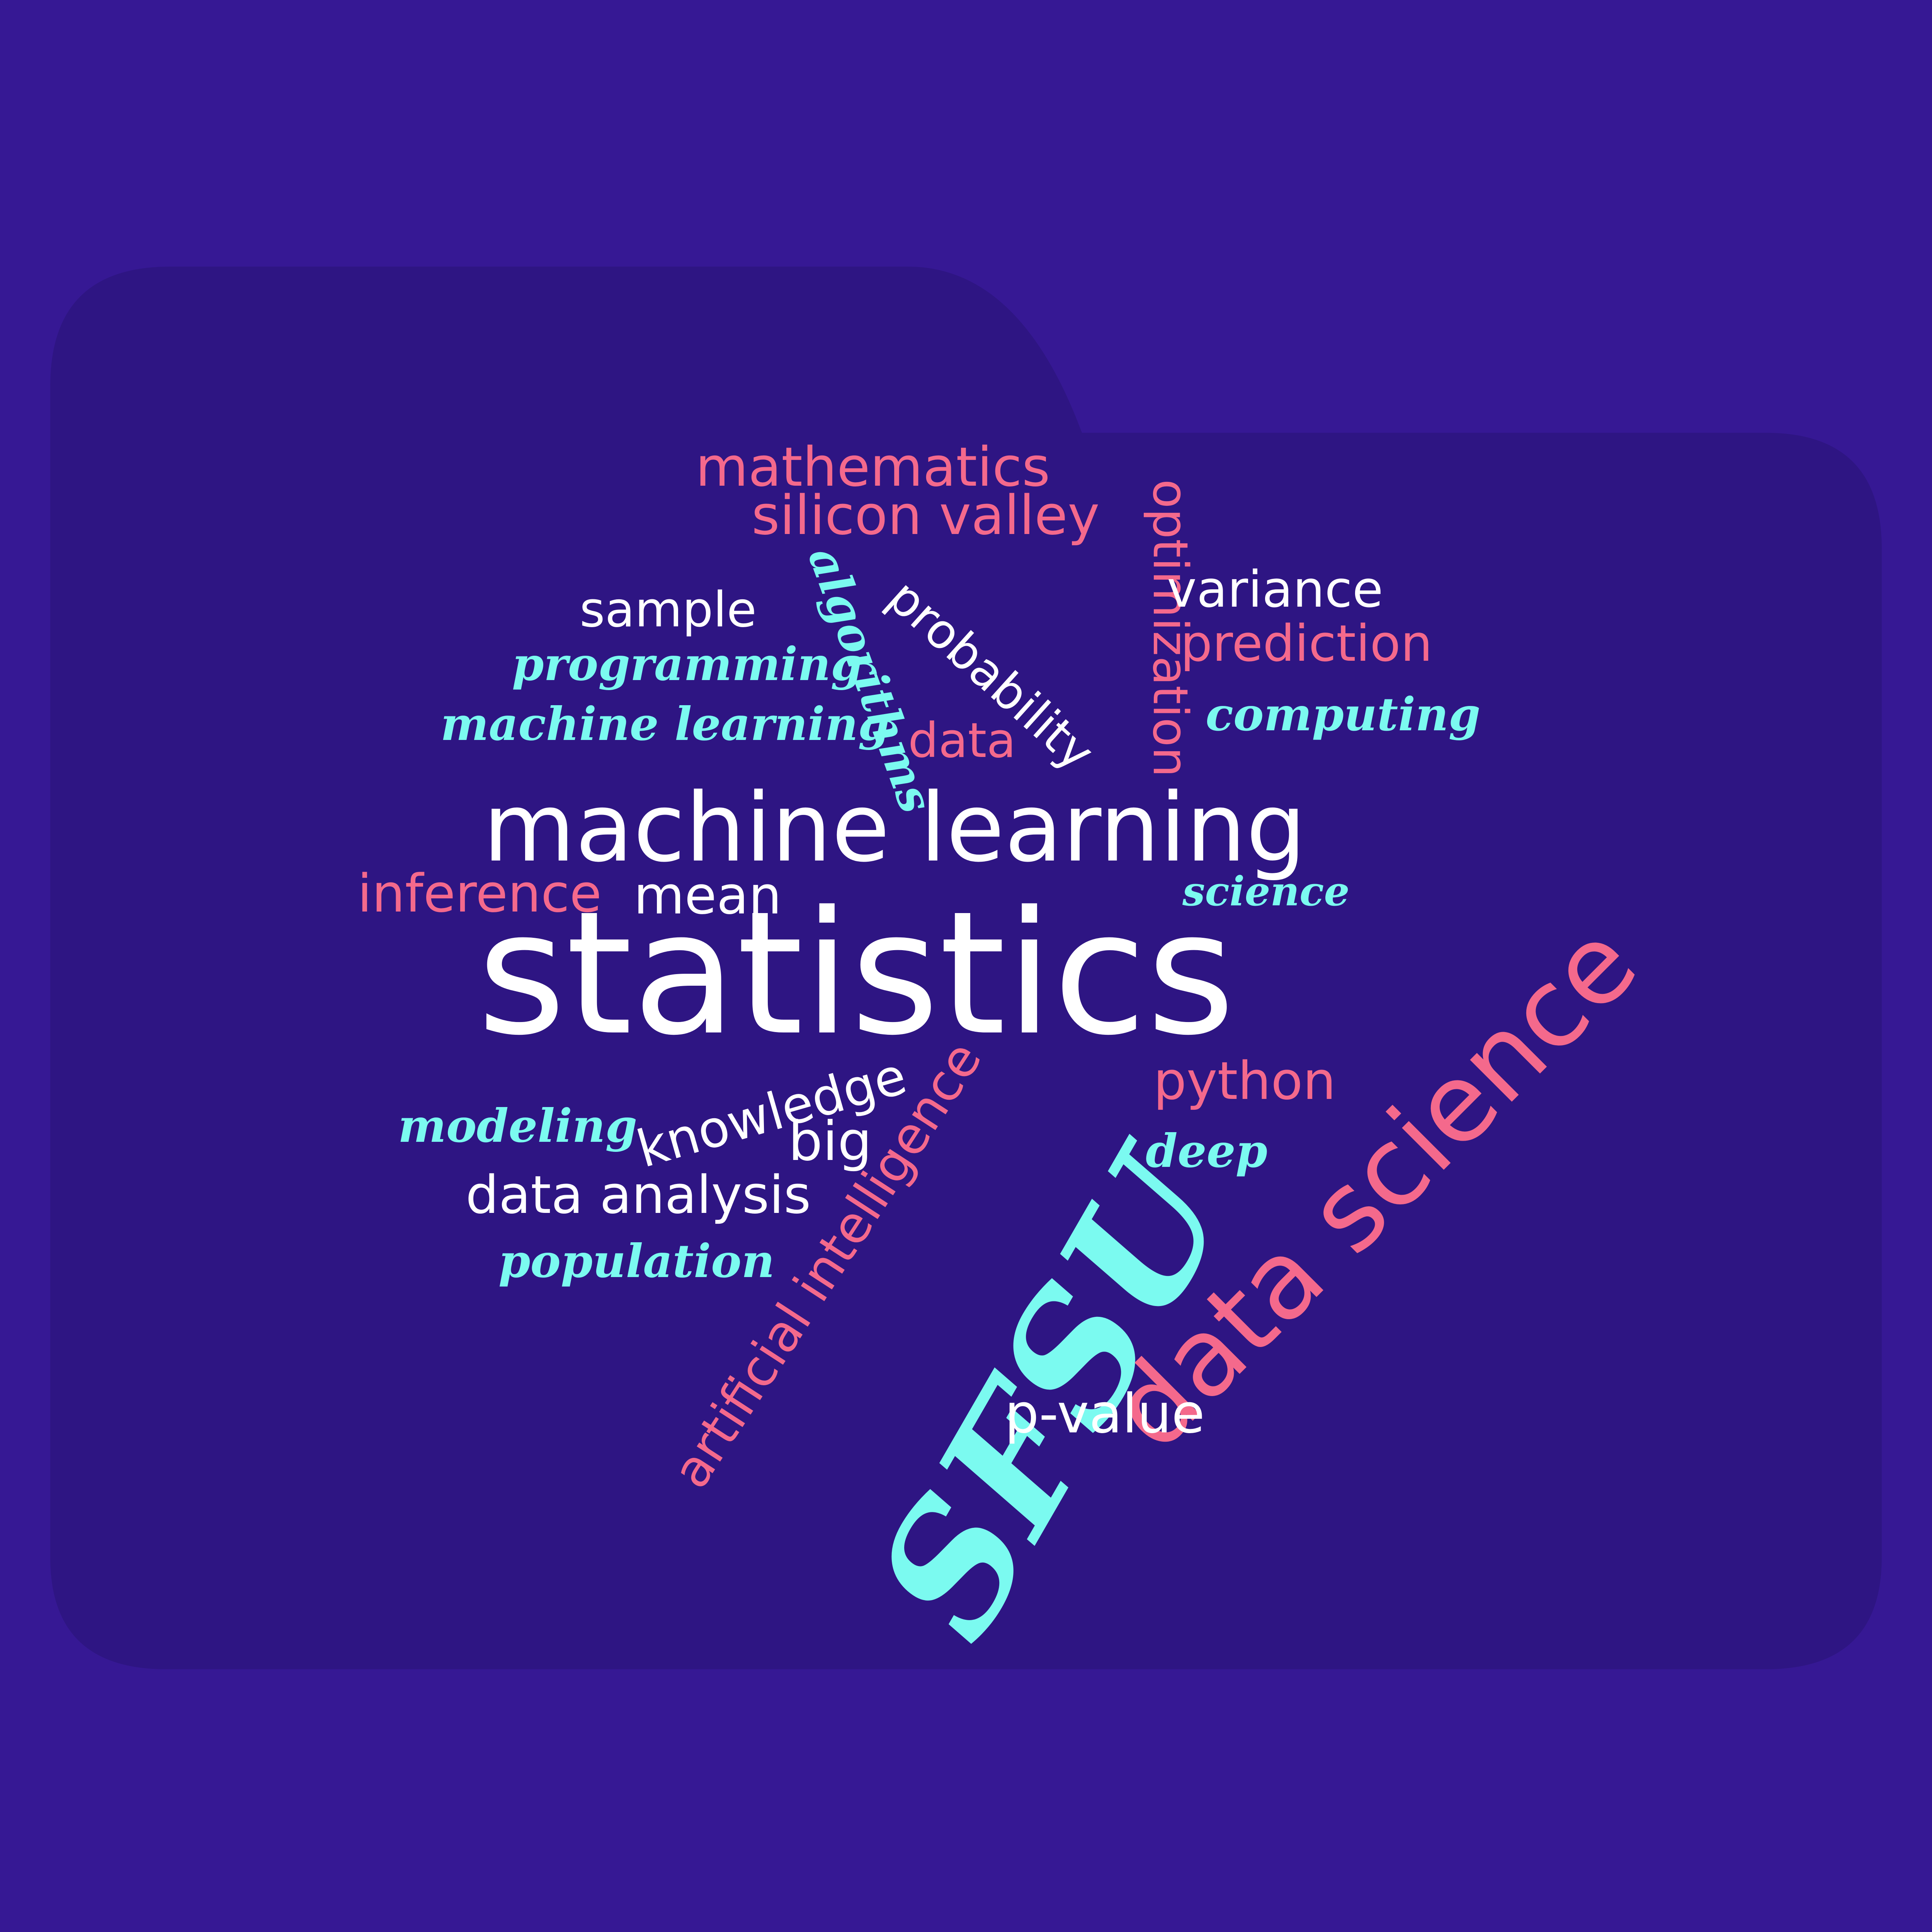 This screenshot has width=1932, height=1932. I want to click on word-programming: programming, so click(688, 664).